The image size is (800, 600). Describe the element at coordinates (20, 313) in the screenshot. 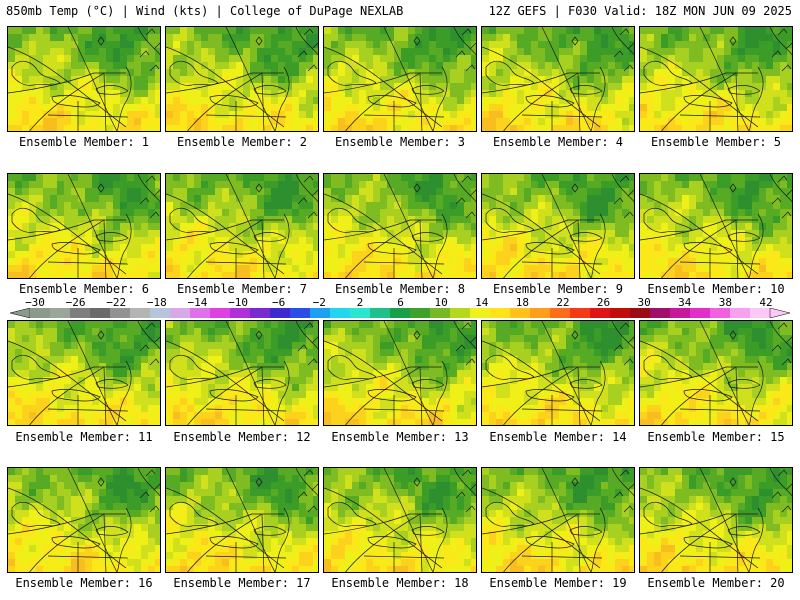

I see `colorbar-low-arrow` at that location.